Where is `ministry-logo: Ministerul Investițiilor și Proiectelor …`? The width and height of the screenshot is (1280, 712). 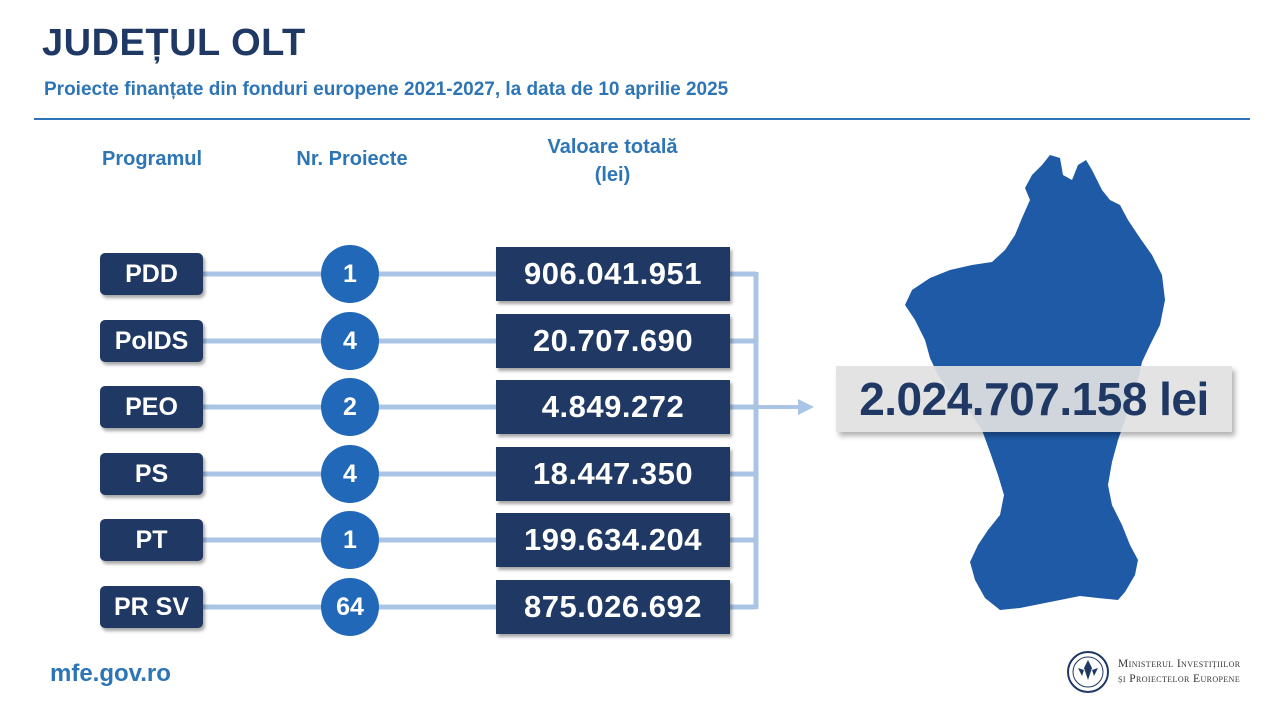 ministry-logo: Ministerul Investițiilor și Proiectelor … is located at coordinates (1161, 672).